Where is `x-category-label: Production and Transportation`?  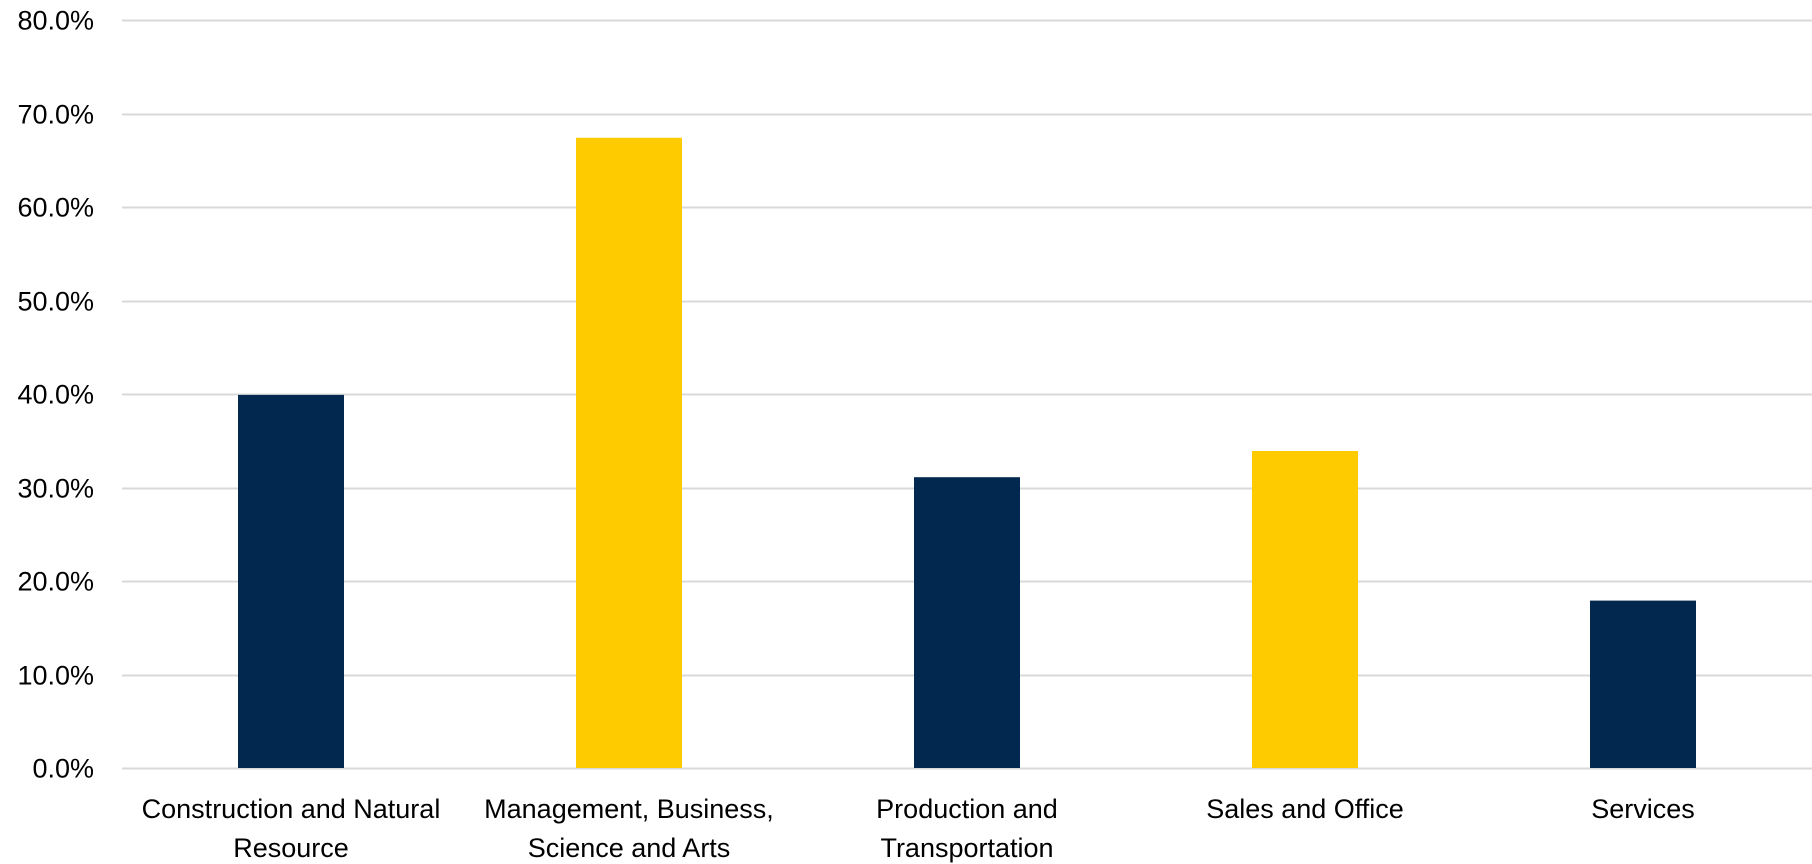
x-category-label: Production and Transportation is located at coordinates (967, 828).